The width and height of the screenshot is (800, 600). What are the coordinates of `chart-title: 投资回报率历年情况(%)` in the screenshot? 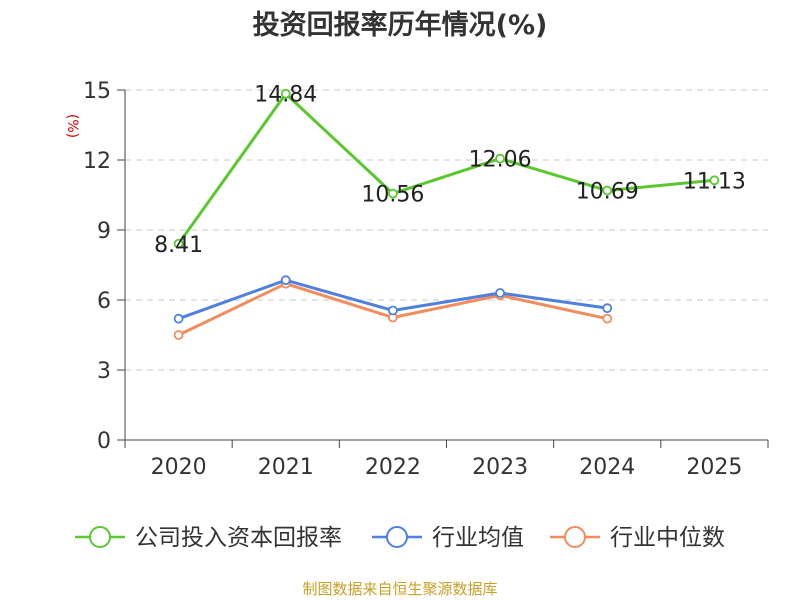 It's located at (400, 25).